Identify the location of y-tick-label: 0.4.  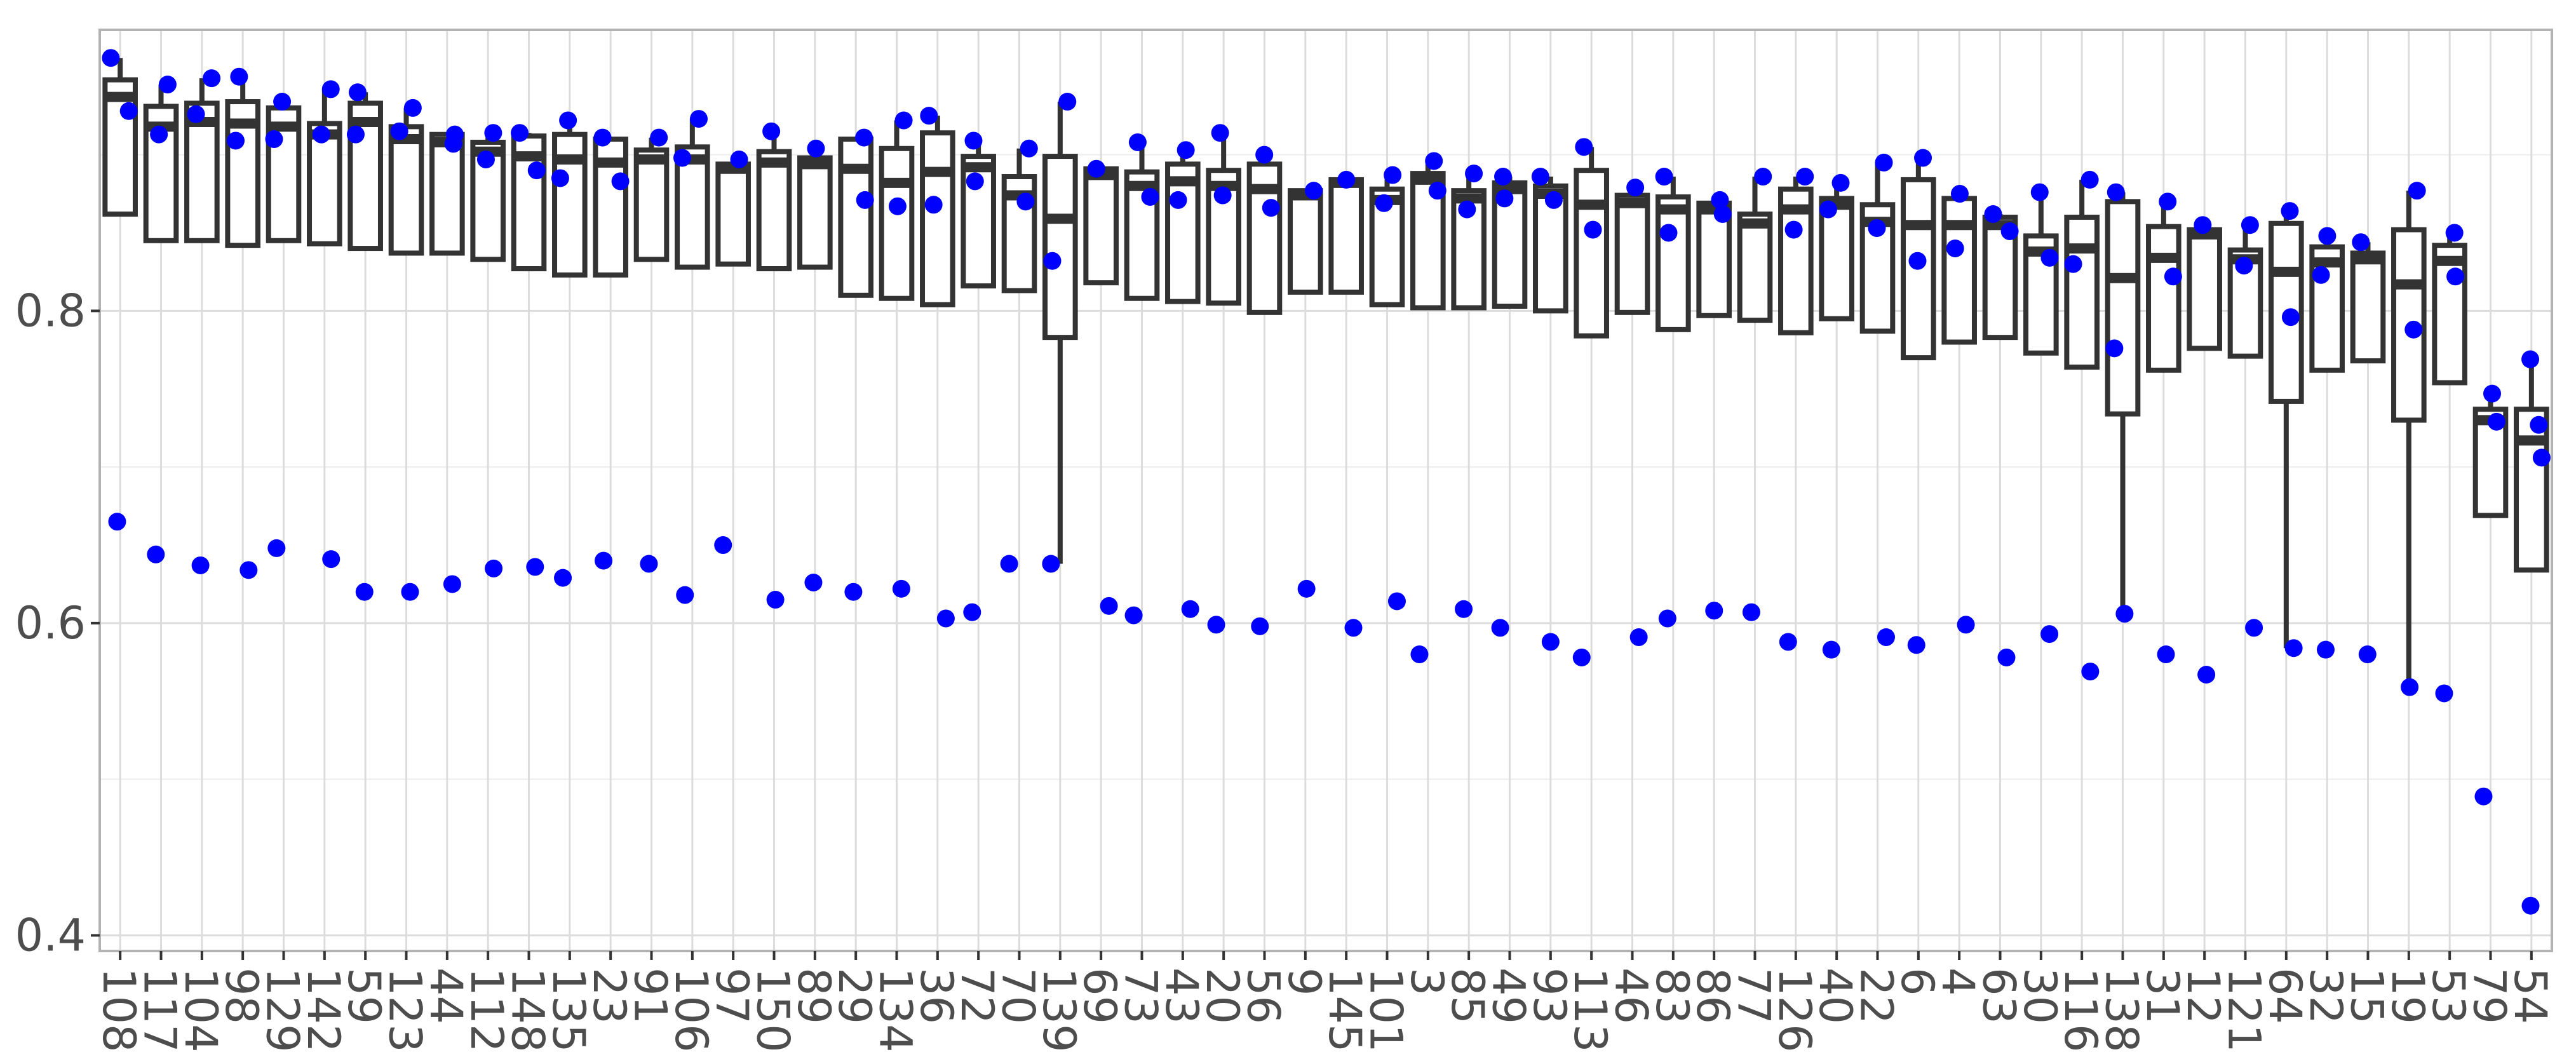
(50, 935).